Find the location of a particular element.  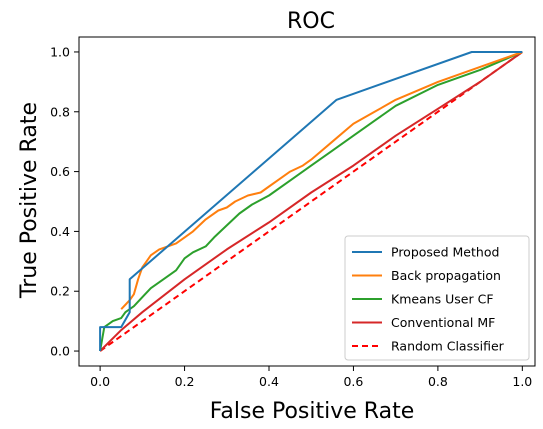

y-tick-label: 0.4 is located at coordinates (60, 231).